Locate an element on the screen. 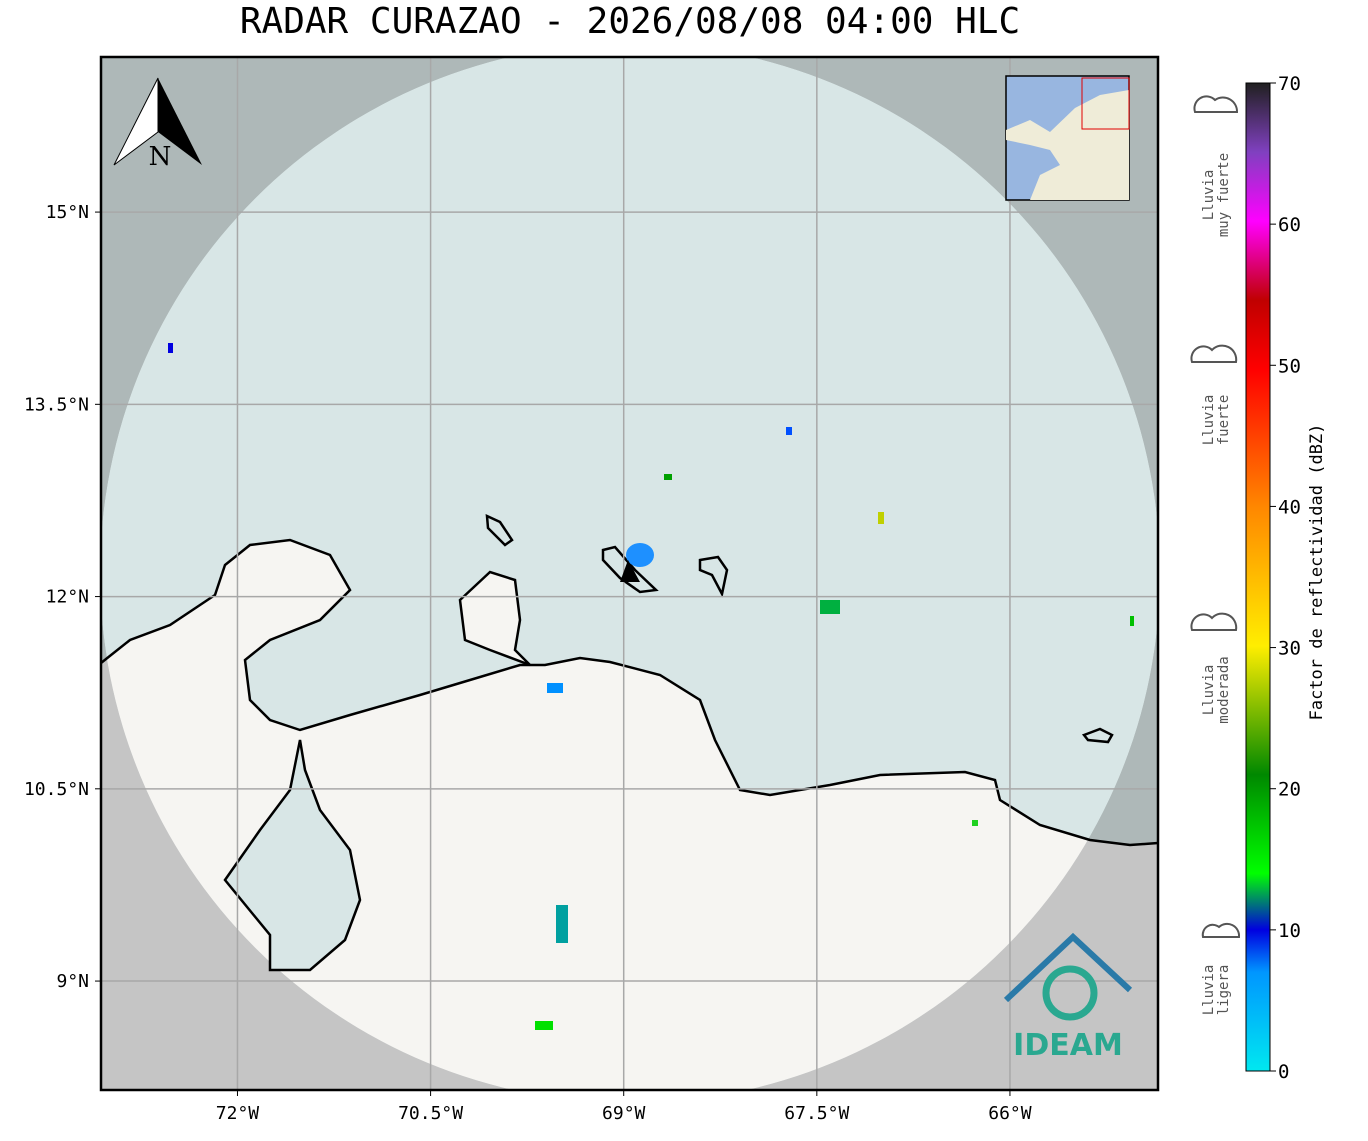 This screenshot has width=1368, height=1141. legend-text: Lluviamuy fuerte is located at coordinates (1216, 195).